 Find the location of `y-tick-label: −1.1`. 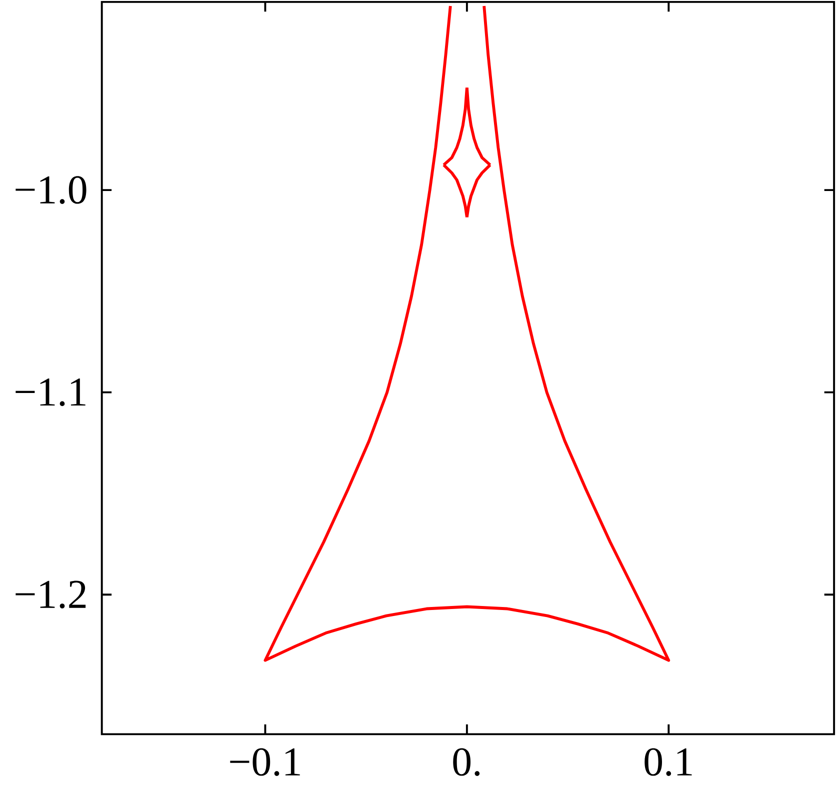

y-tick-label: −1.1 is located at coordinates (51, 392).